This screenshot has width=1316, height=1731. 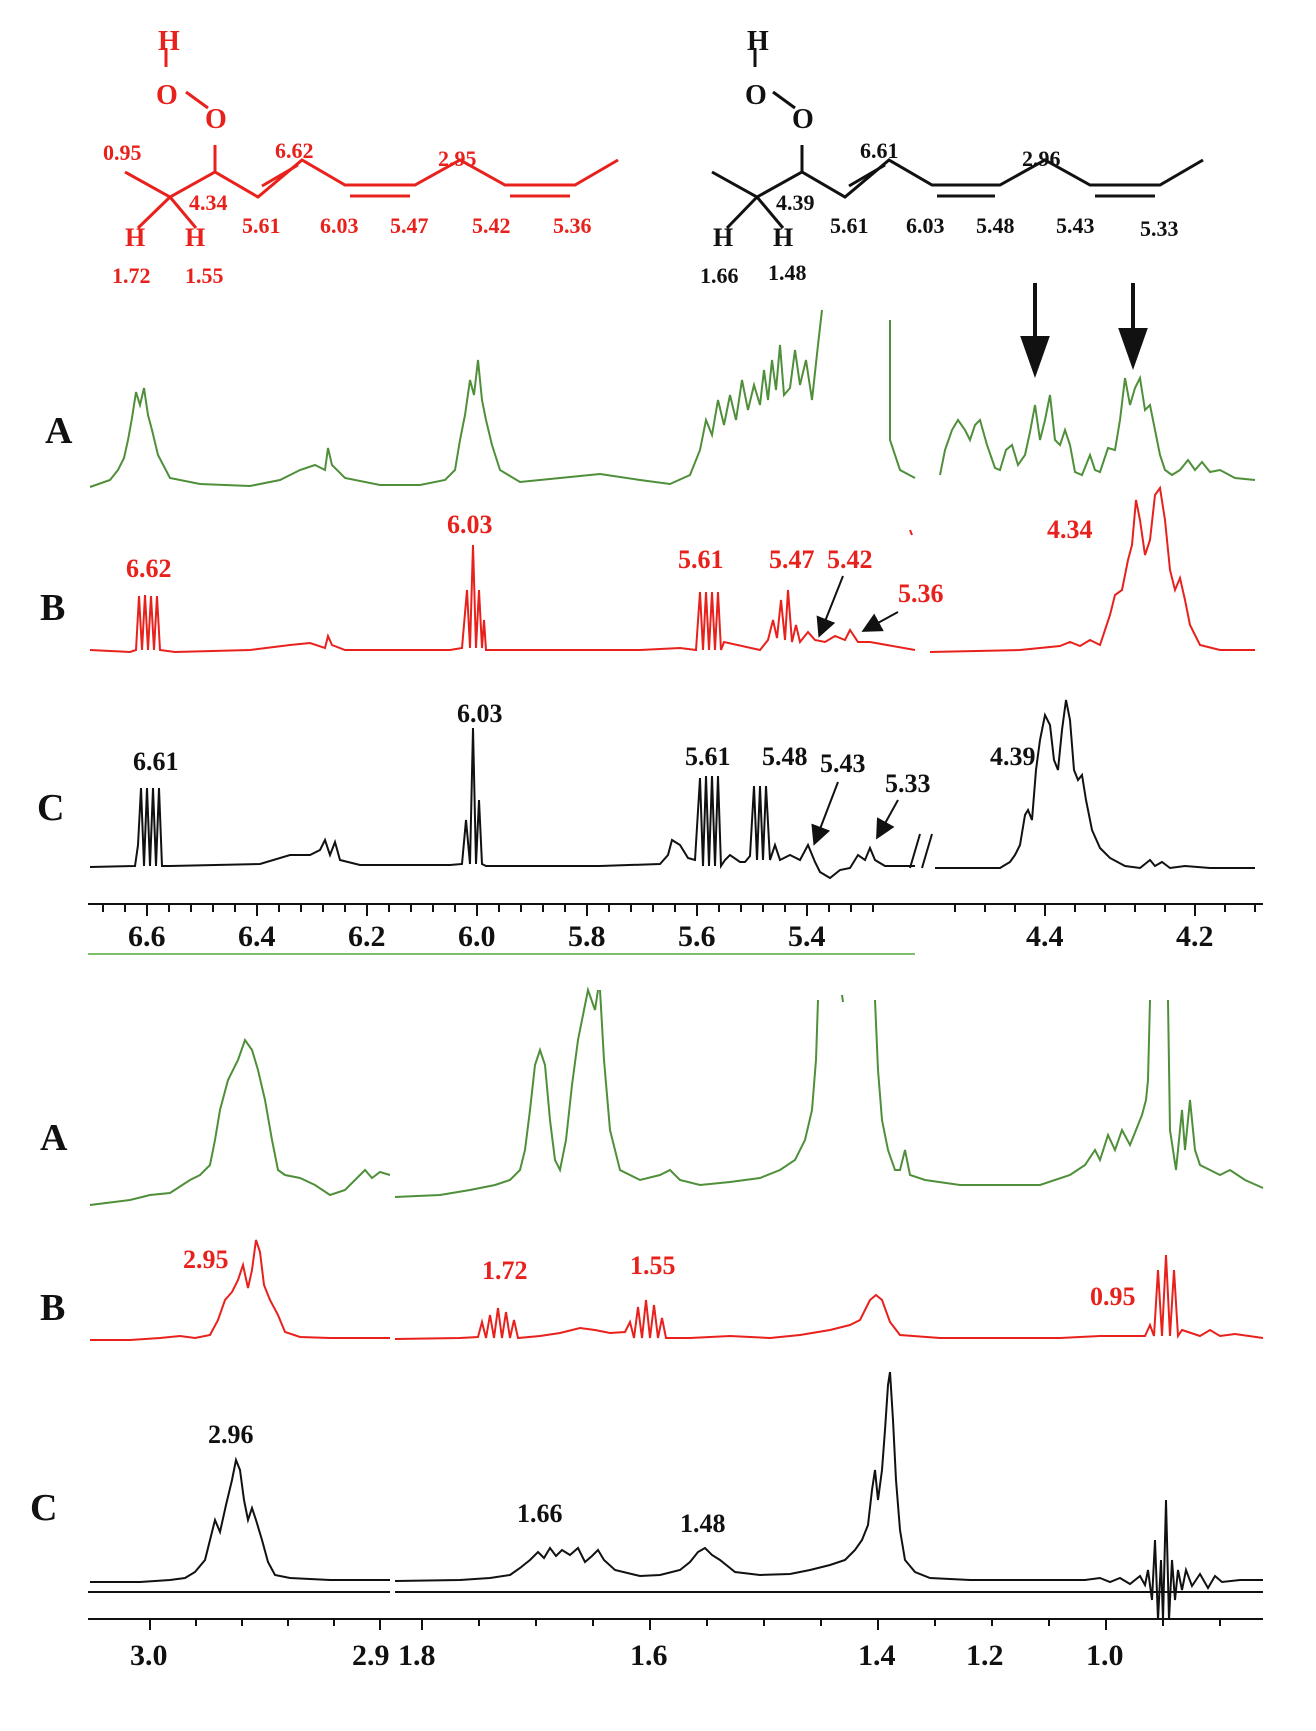 What do you see at coordinates (879, 150) in the screenshot?
I see `black-shift-661: 6.61` at bounding box center [879, 150].